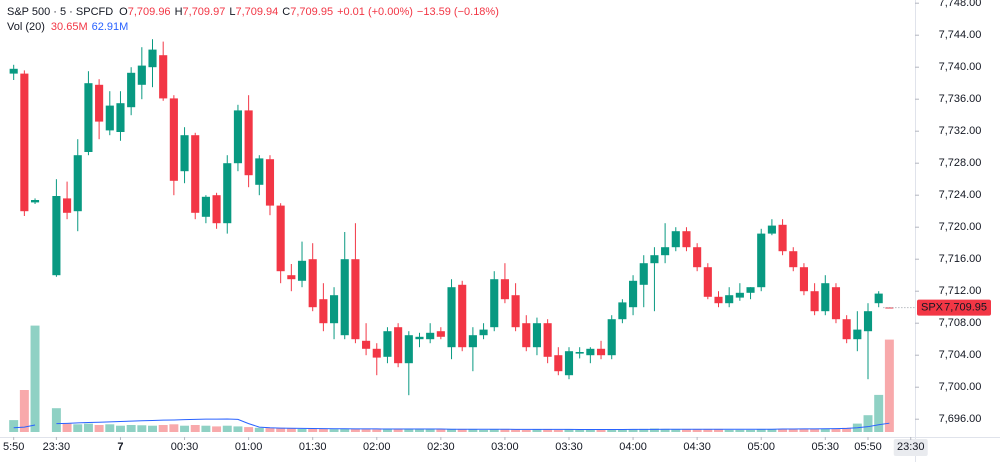  I want to click on x-tick-label: 02:00, so click(377, 447).